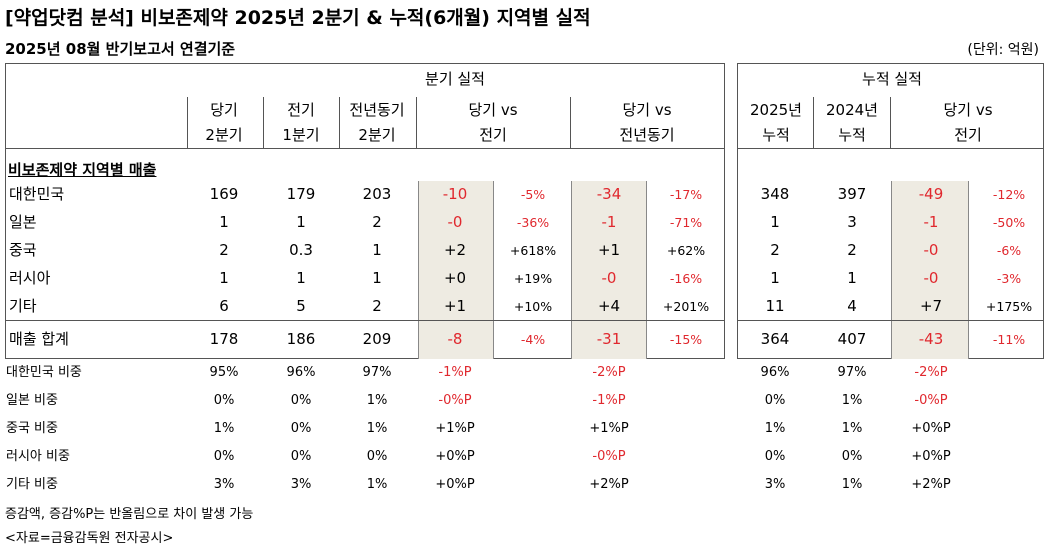 The width and height of the screenshot is (1053, 547). Describe the element at coordinates (775, 306) in the screenshot. I see `table-cell-c-cur: 11` at that location.